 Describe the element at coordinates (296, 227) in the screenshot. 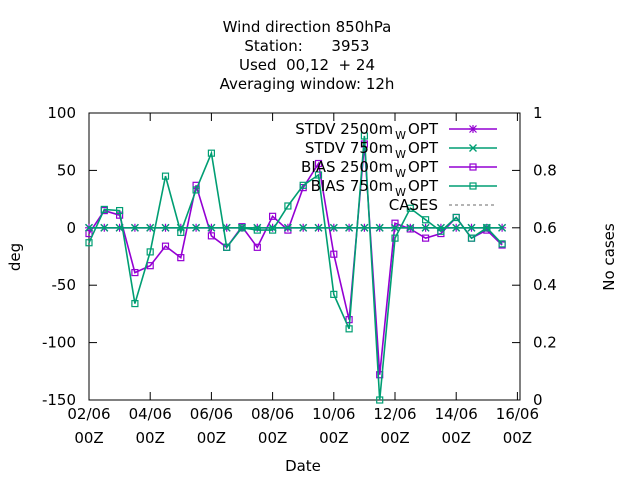

I see `series-stdv-750m` at that location.